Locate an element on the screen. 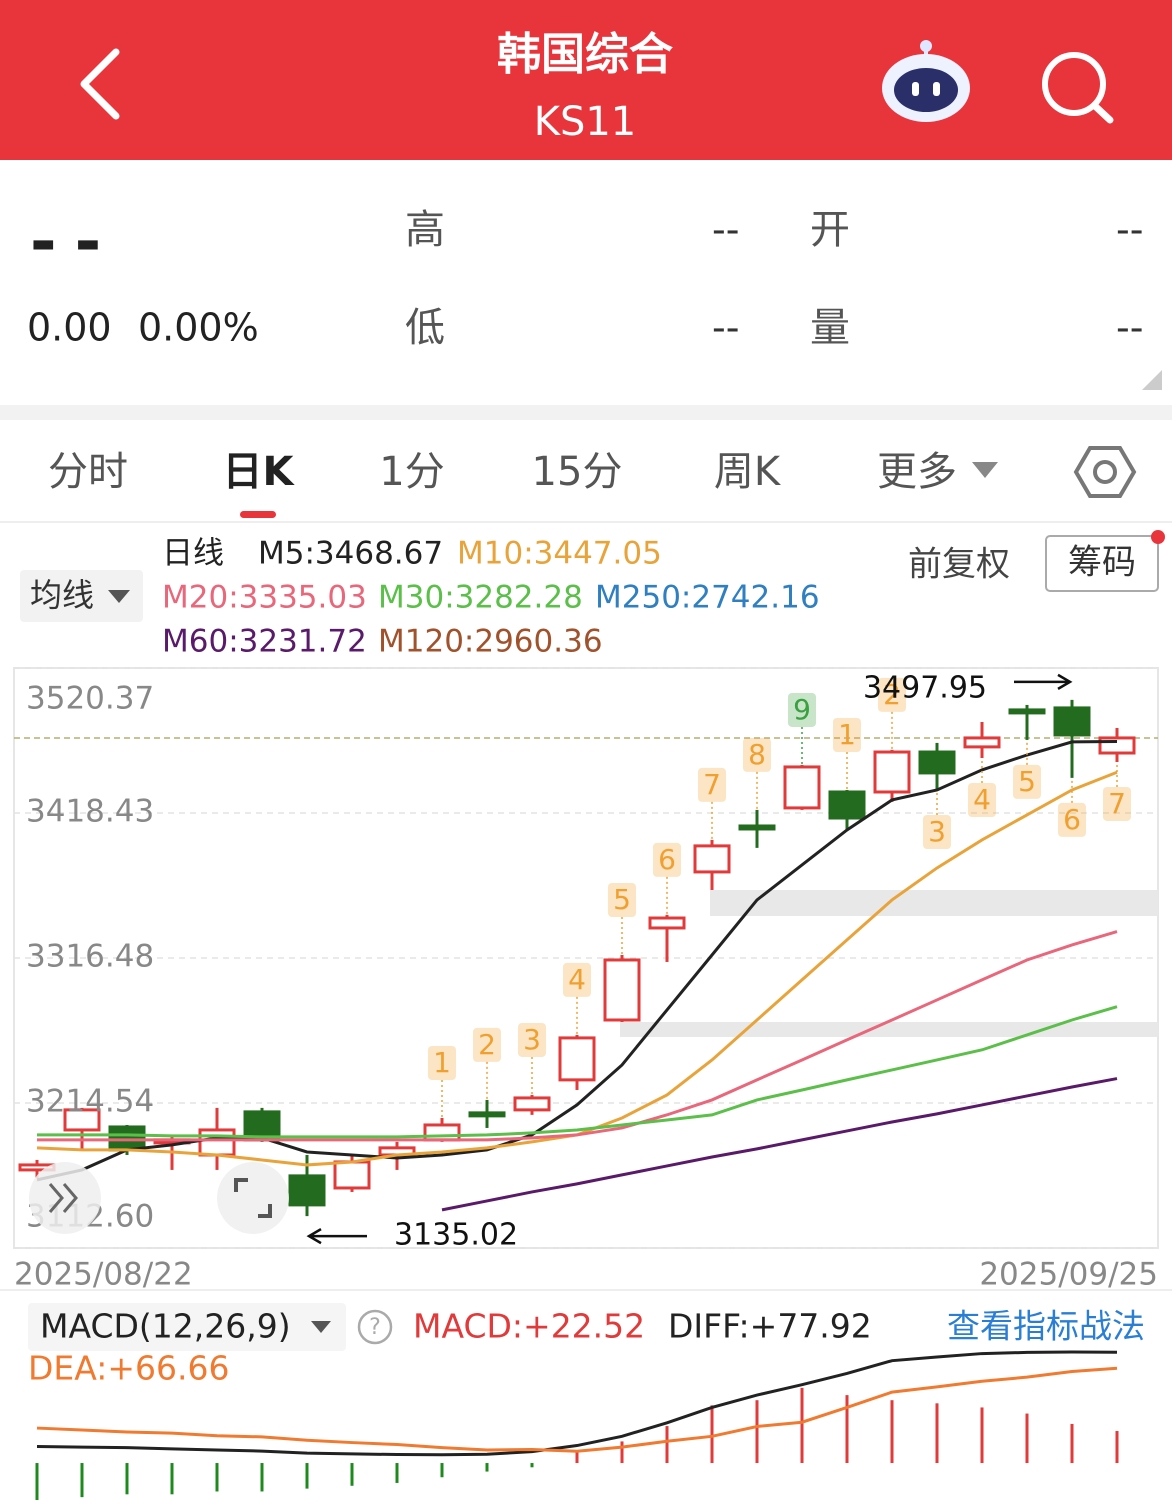 This screenshot has height=1504, width=1172. strategy-link: 查看指标战法 is located at coordinates (1046, 1326).